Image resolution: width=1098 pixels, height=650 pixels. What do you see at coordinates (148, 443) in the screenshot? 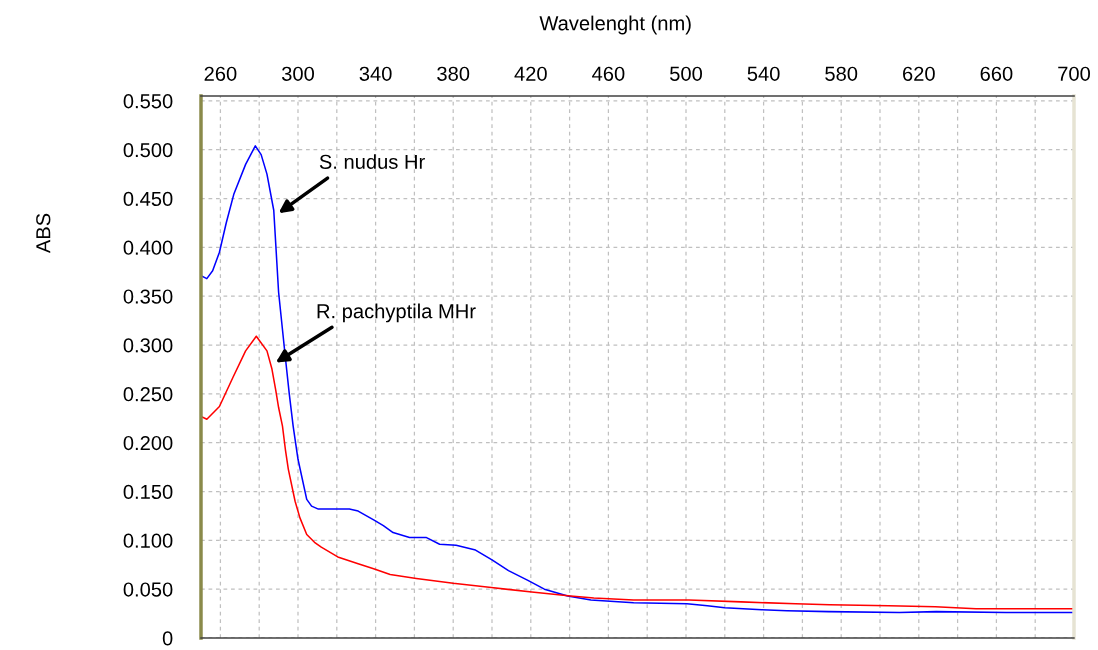
I see `y-tick-label: 0.200` at bounding box center [148, 443].